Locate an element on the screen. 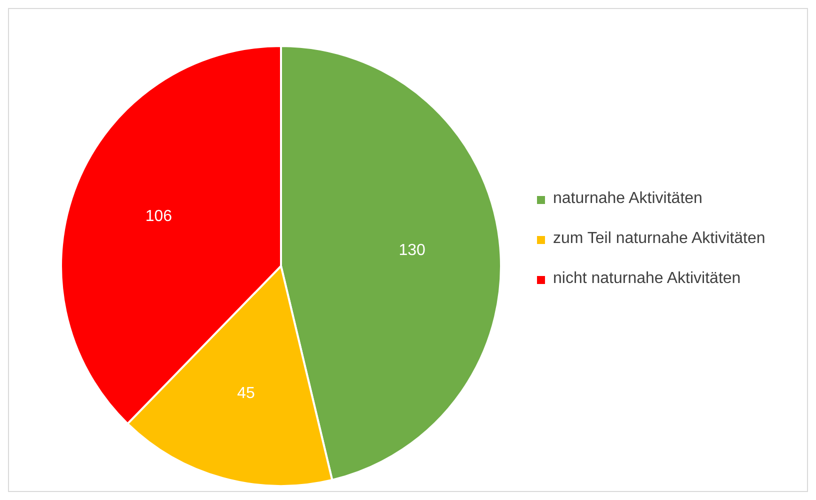 The height and width of the screenshot is (500, 816). data-label: 45 is located at coordinates (246, 393).